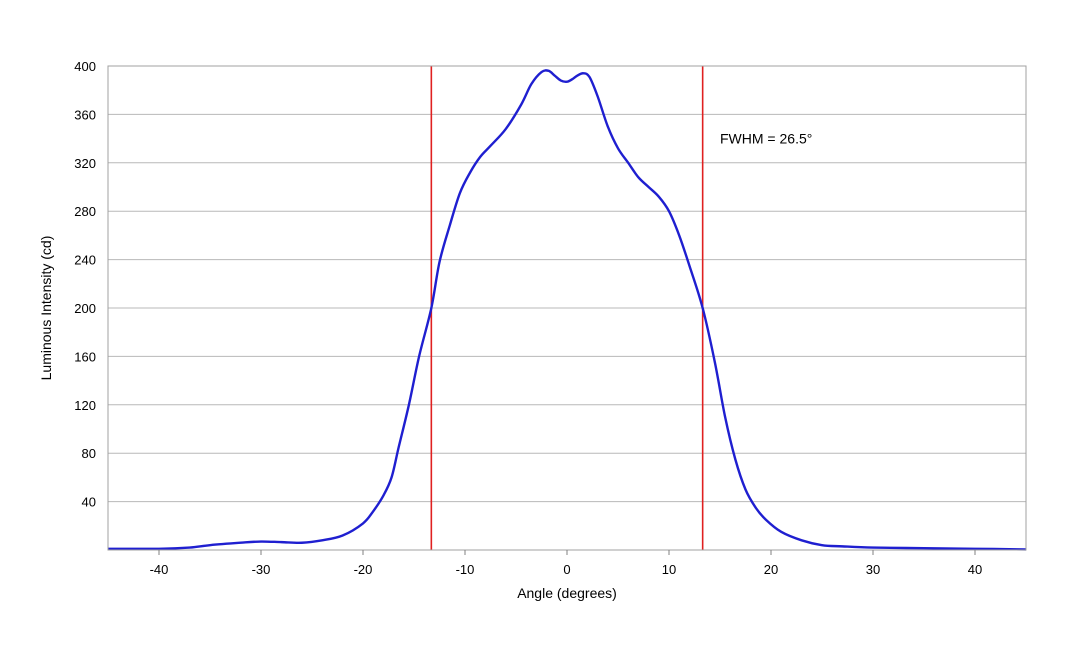 This screenshot has height=648, width=1080. What do you see at coordinates (85, 356) in the screenshot?
I see `y-tick-label: 160` at bounding box center [85, 356].